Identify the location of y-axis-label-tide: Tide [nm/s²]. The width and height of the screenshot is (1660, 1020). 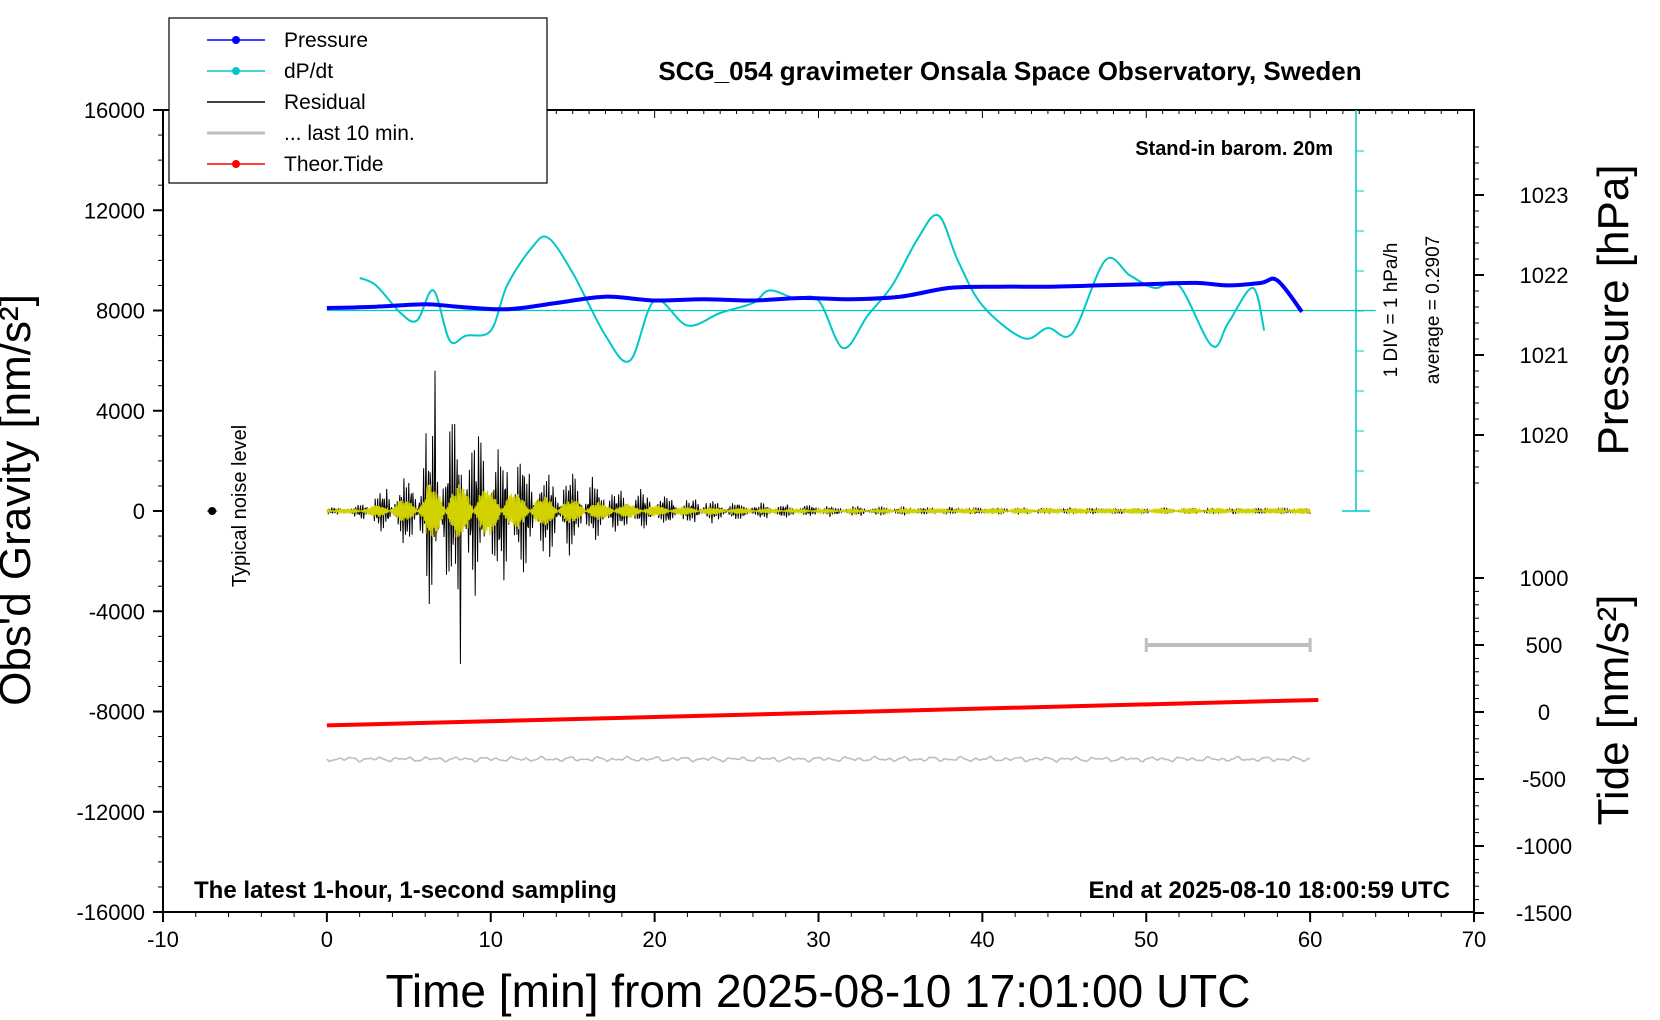
(1613, 710).